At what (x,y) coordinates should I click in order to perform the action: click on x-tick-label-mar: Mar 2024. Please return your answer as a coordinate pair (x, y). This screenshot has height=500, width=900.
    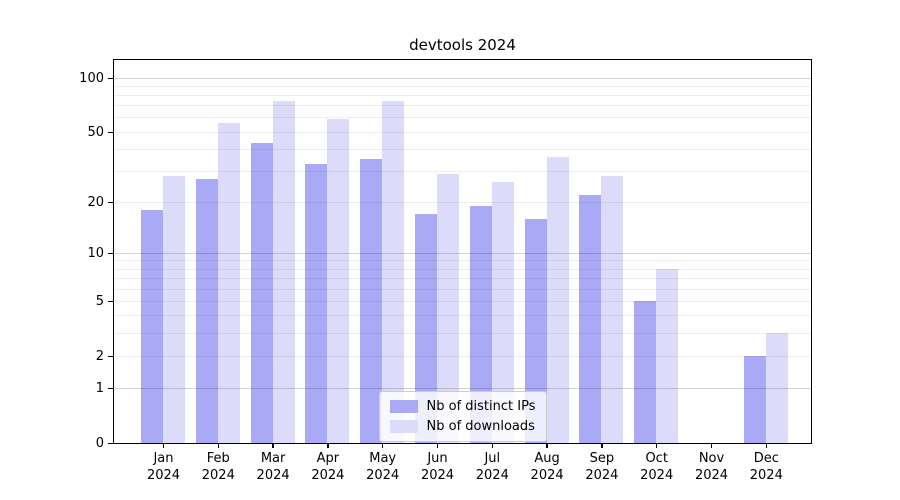
    Looking at the image, I should click on (273, 467).